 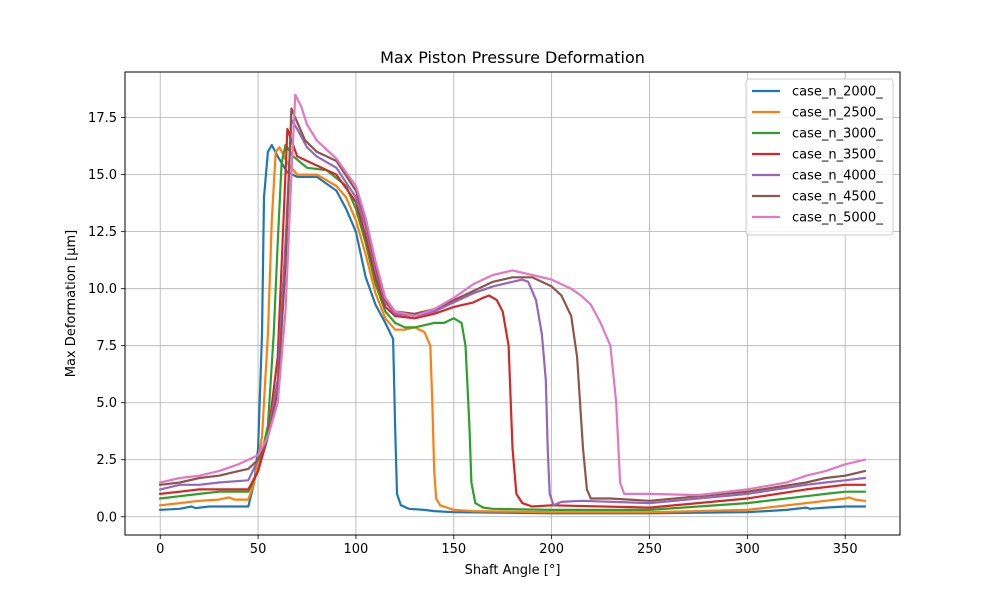 I want to click on x-tick-label: 0, so click(x=160, y=549).